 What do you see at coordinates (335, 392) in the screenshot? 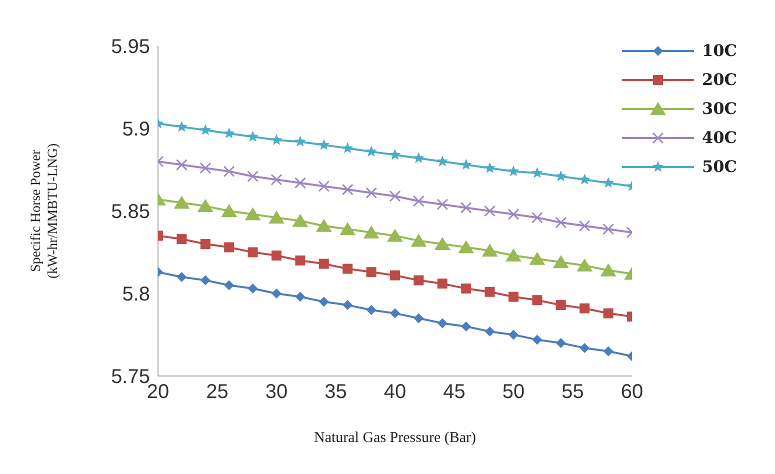
I see `x-tick-label: 35` at bounding box center [335, 392].